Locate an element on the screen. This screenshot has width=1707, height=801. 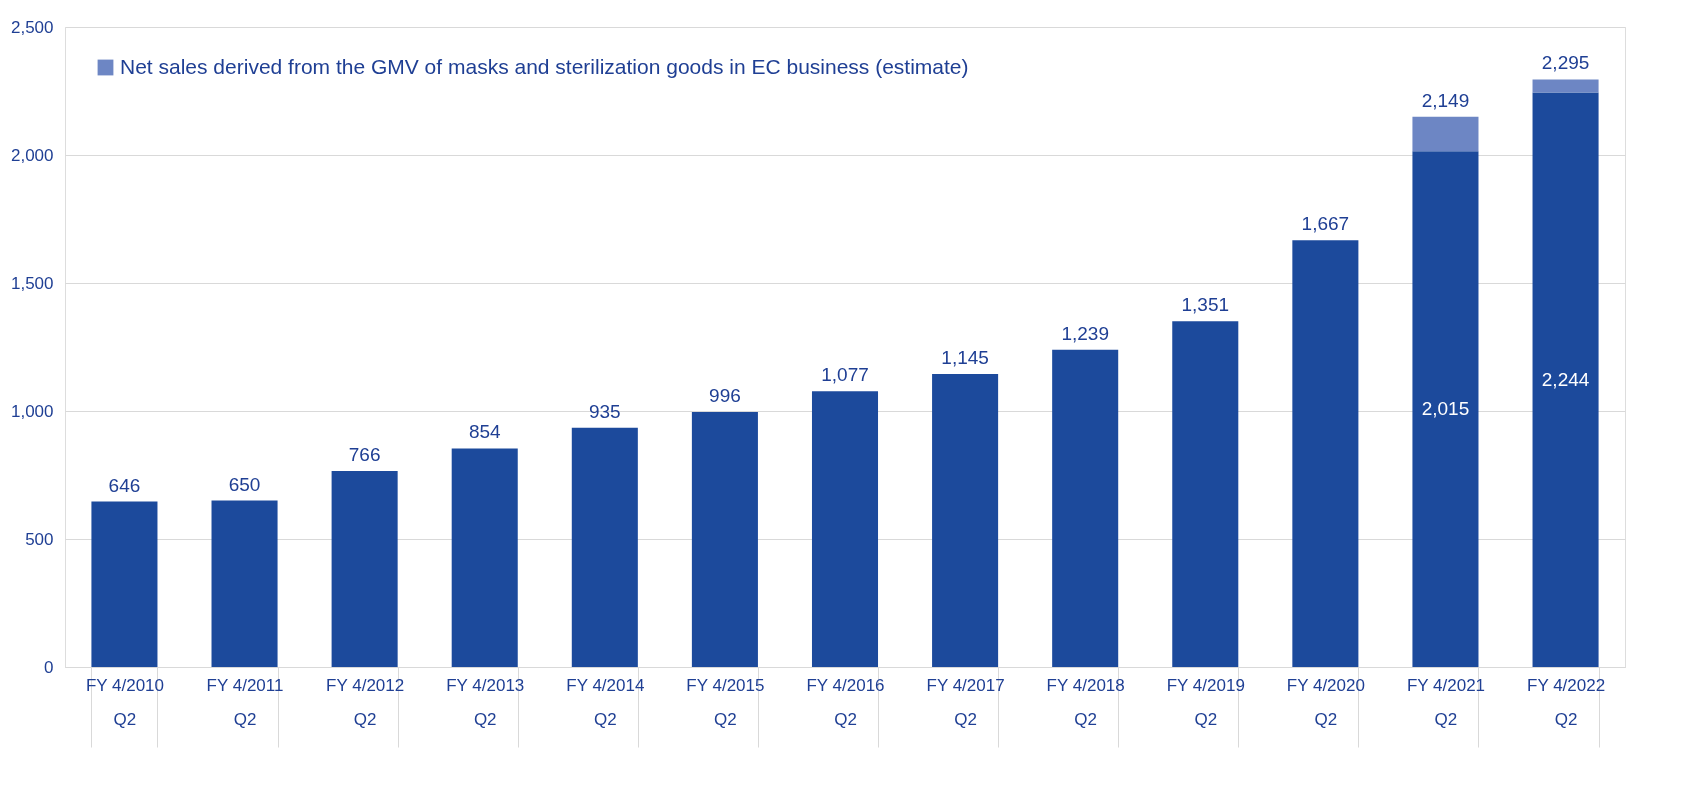
y-tick-label: 2,000 is located at coordinates (32, 155).